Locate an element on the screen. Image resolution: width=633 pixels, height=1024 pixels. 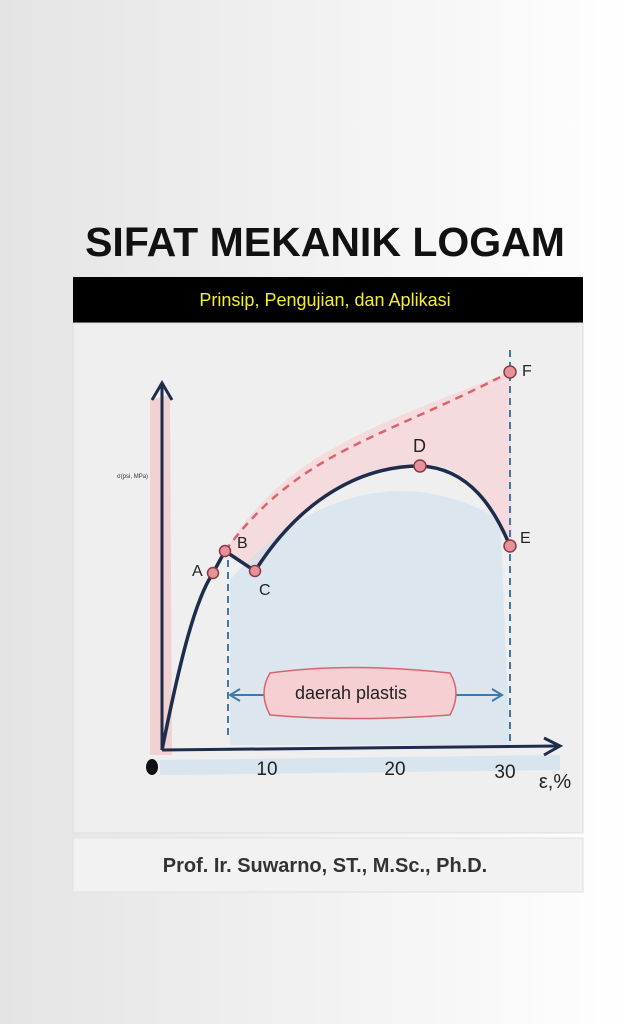
x-axis-label: ε,% is located at coordinates (555, 782).